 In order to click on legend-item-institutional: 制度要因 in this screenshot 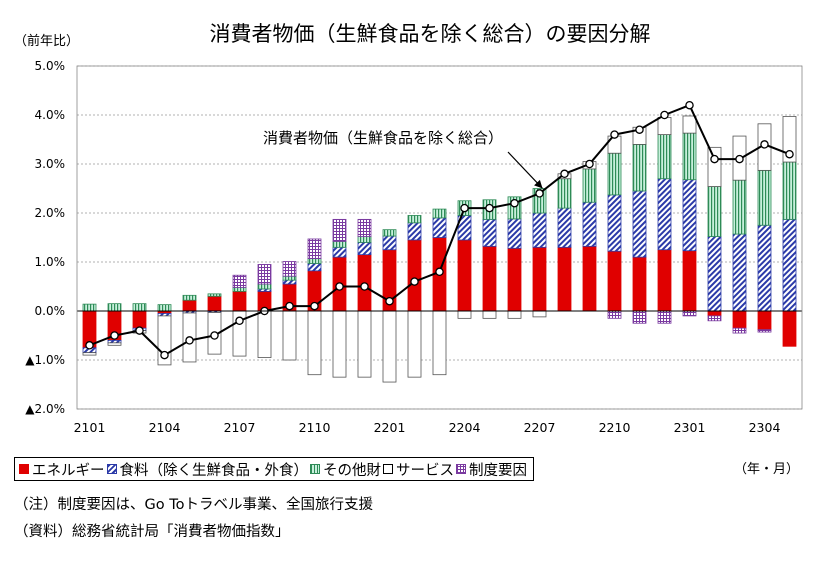, I will do `click(491, 469)`.